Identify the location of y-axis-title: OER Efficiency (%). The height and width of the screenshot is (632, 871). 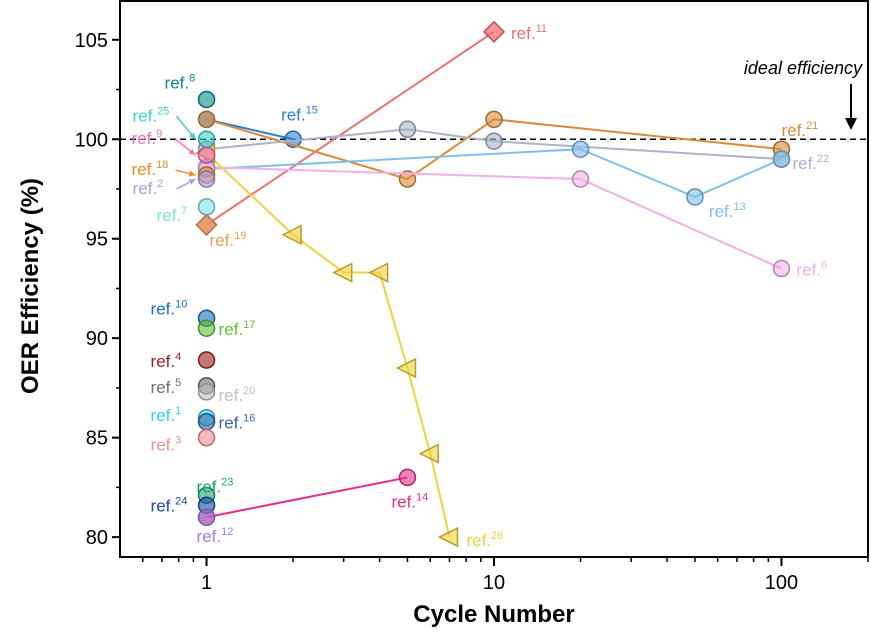
(30, 286).